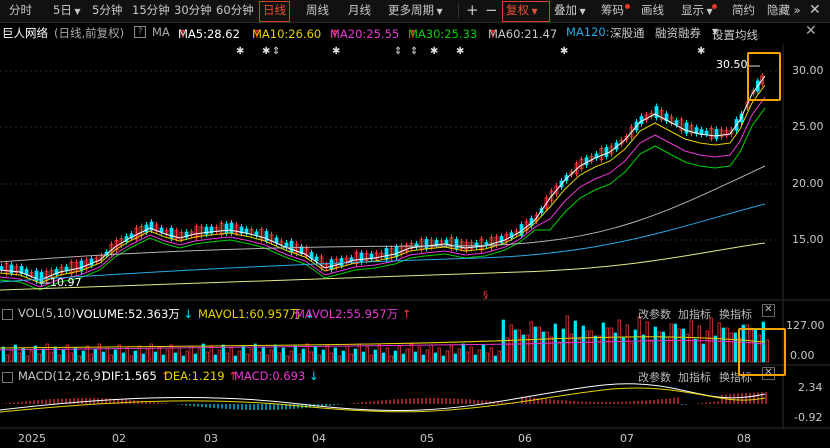  What do you see at coordinates (517, 10) in the screenshot?
I see `fuquan-label: 复权` at bounding box center [517, 10].